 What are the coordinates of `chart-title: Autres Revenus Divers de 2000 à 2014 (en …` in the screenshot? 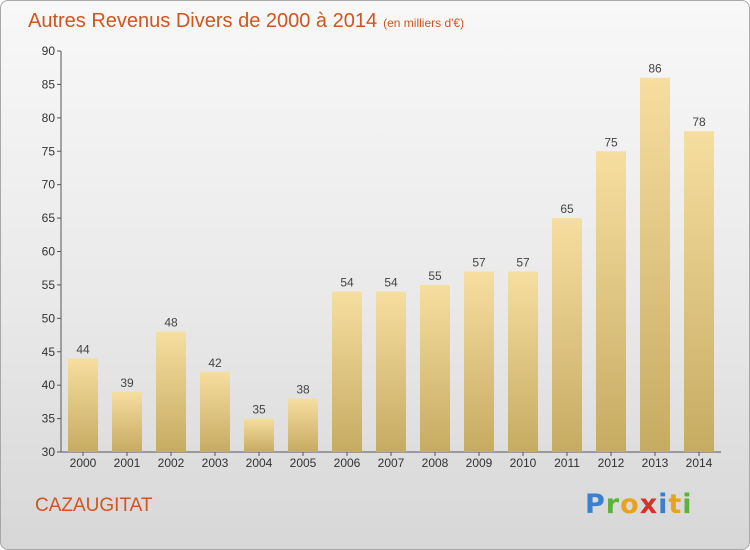 It's located at (246, 21).